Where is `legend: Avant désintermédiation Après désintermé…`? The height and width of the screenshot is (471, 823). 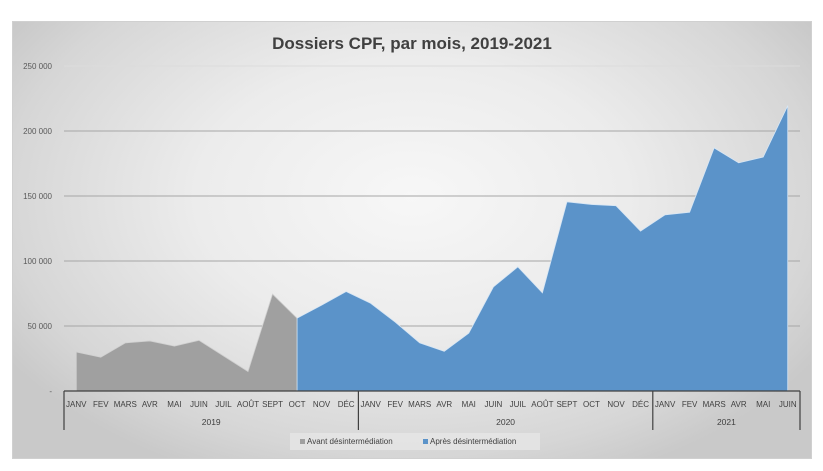 legend: Avant désintermédiation Après désintermé… is located at coordinates (415, 441).